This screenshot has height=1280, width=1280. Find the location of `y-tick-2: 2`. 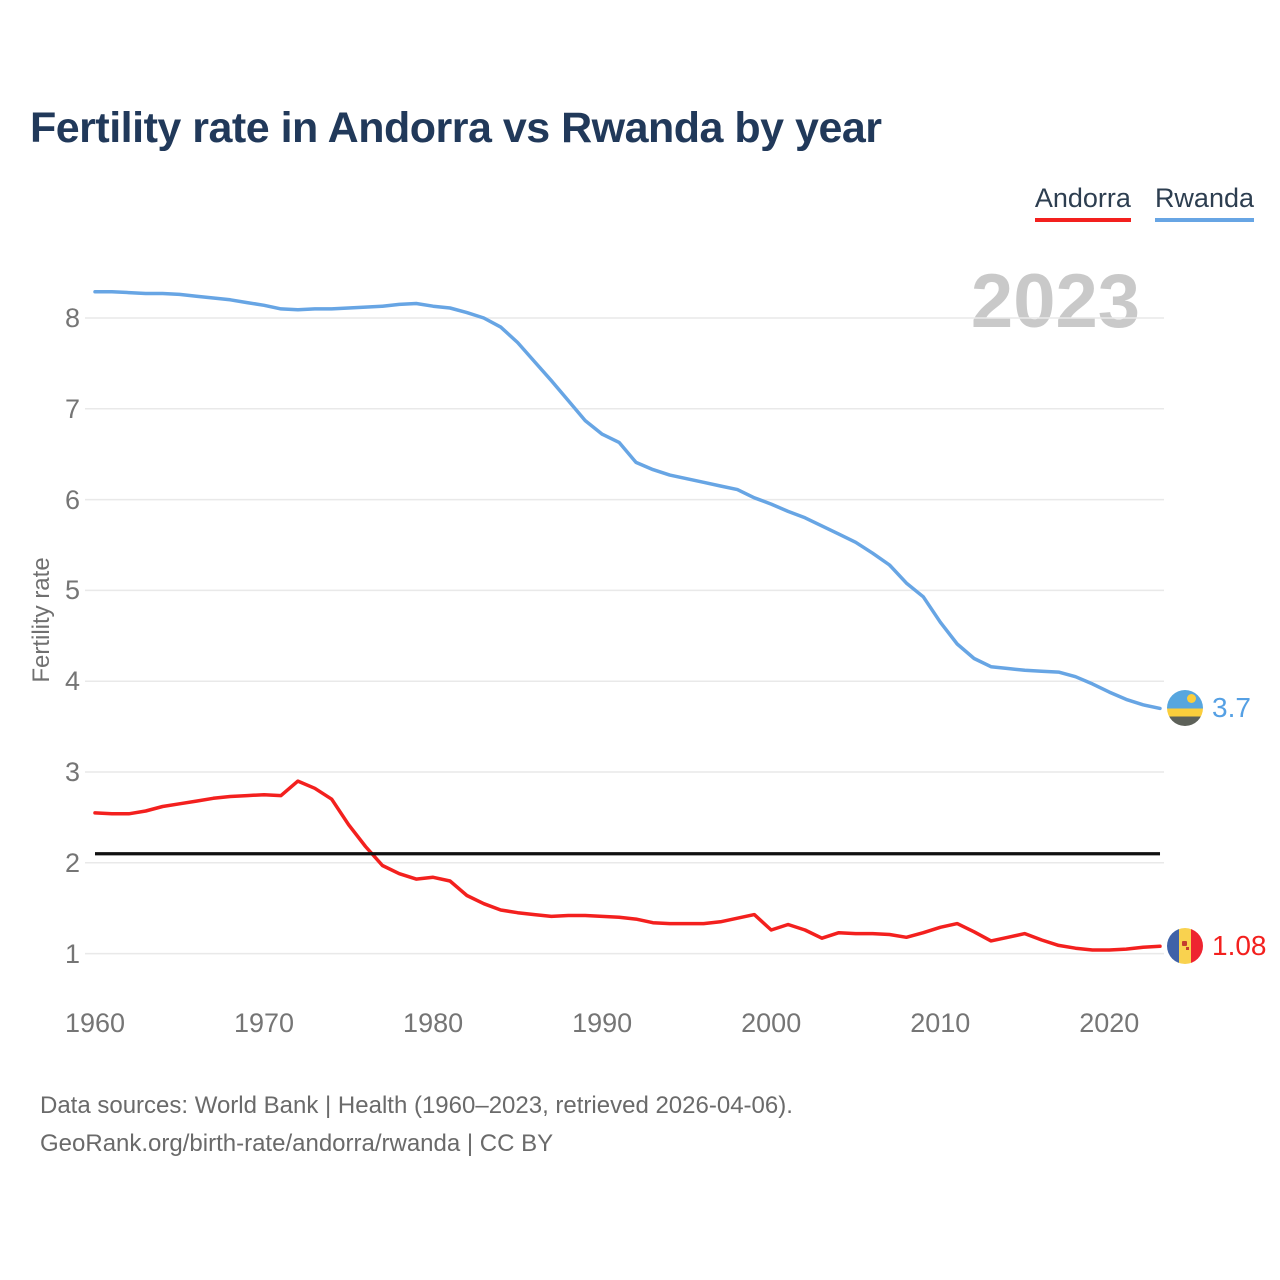

y-tick-2: 2 is located at coordinates (72, 862).